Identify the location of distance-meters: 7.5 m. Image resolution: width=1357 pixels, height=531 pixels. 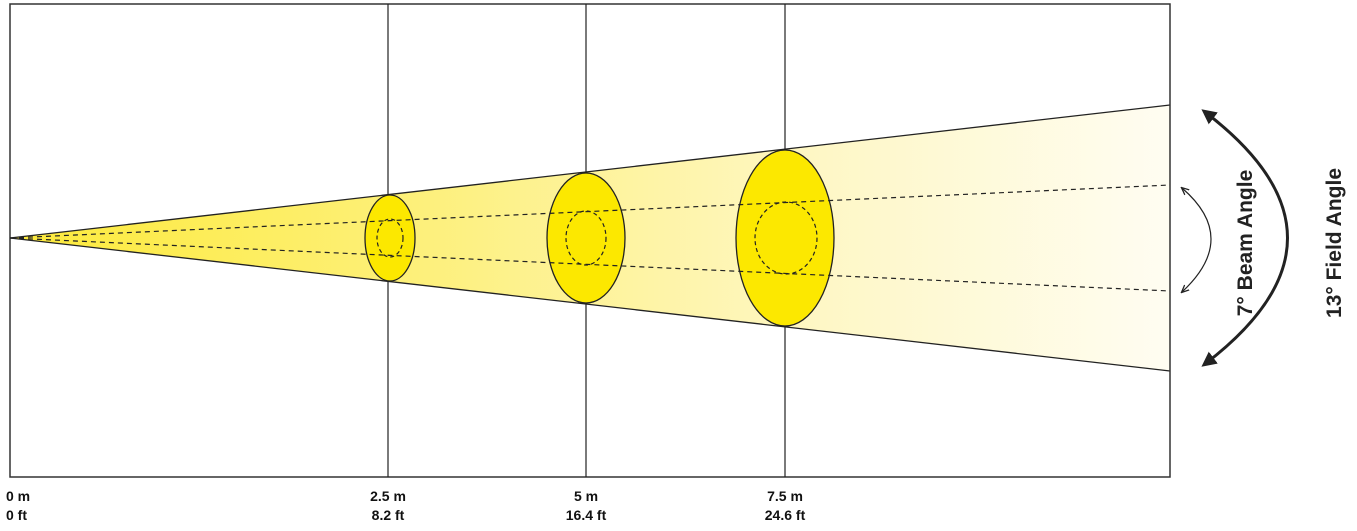
(785, 496).